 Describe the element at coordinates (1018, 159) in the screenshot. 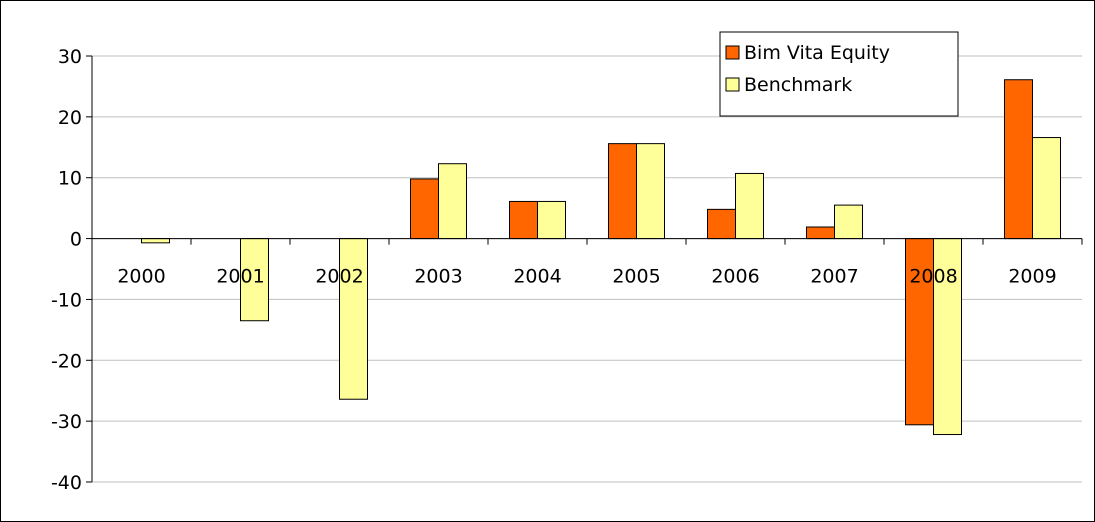

I see `bar-bim-vita-equity-2009` at that location.